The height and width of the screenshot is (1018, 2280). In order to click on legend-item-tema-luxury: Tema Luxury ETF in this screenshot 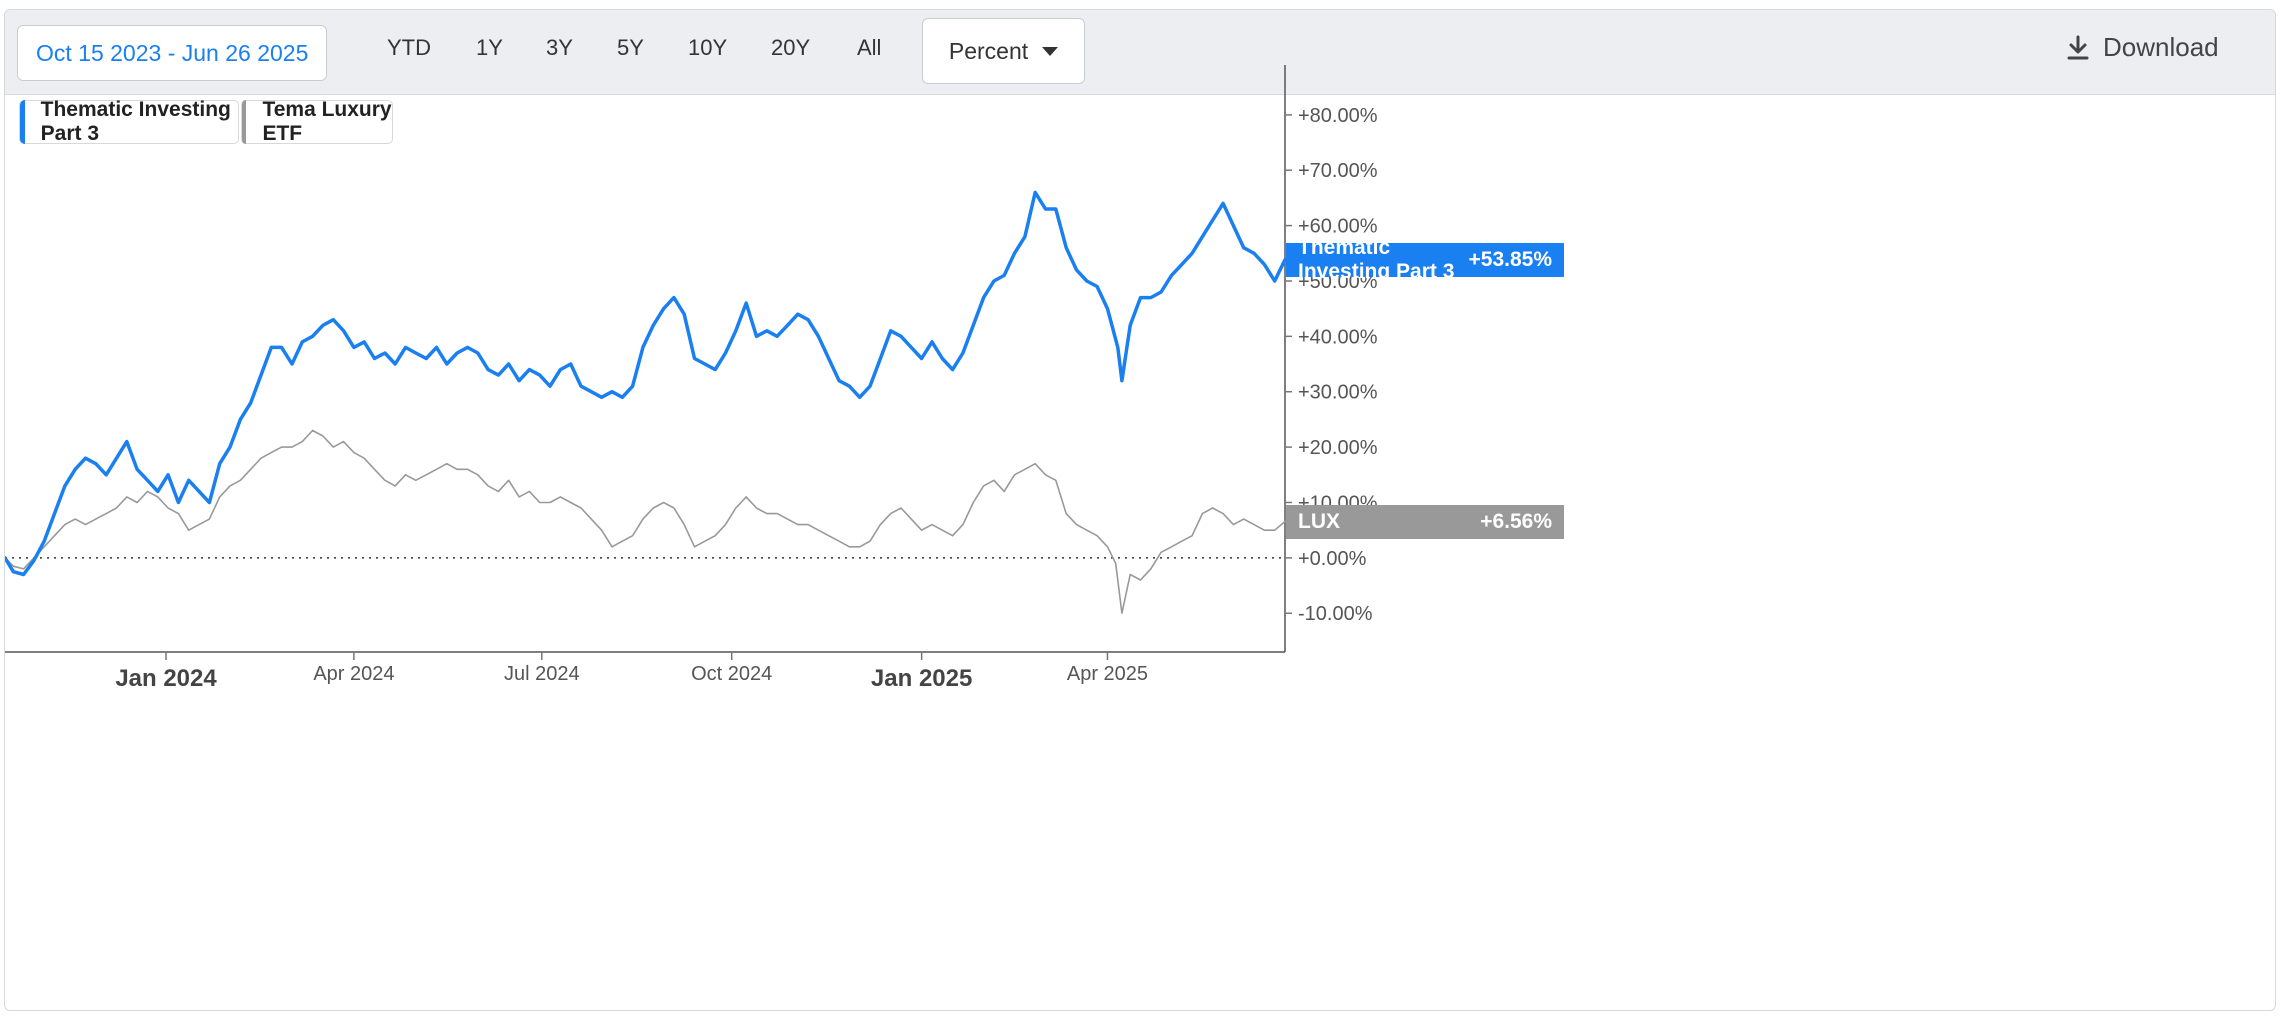, I will do `click(317, 121)`.